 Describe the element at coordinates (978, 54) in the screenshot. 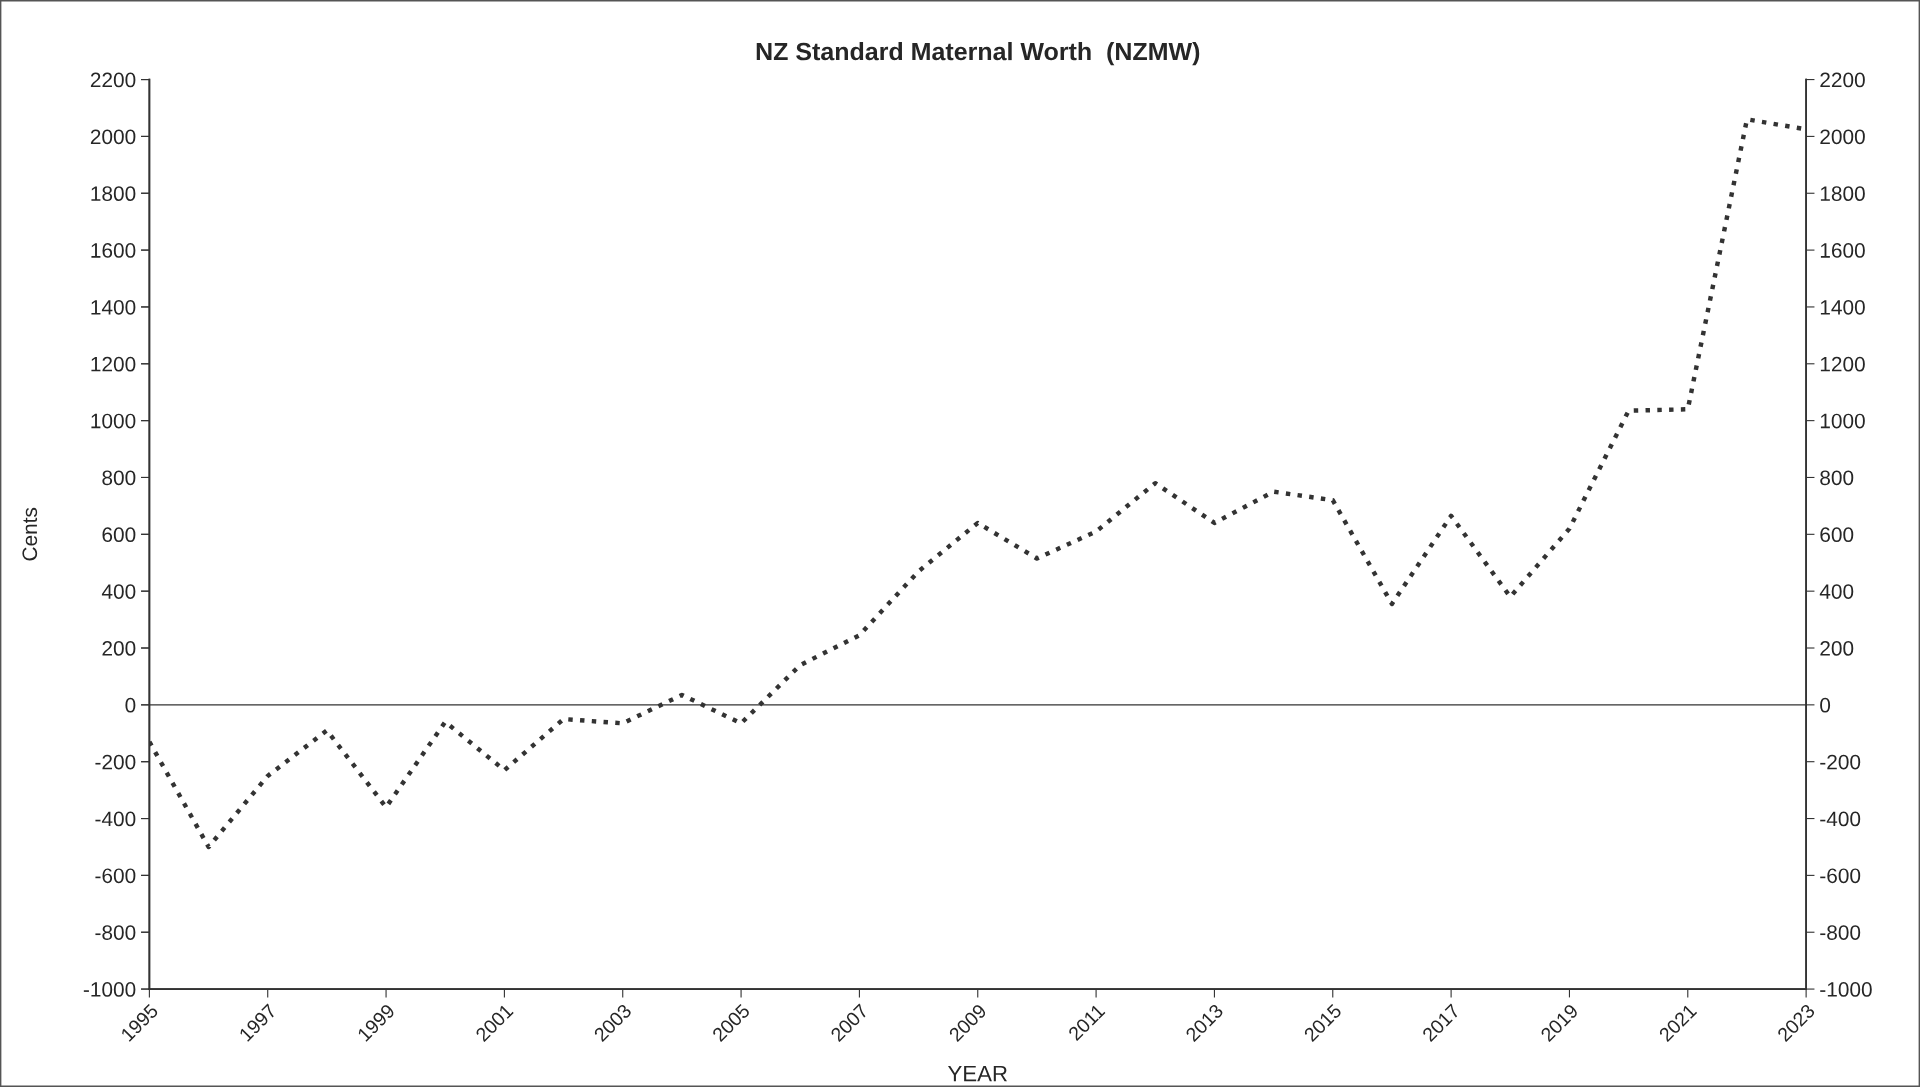

I see `chart-title: NZ Standard Maternal Worth (NZMW)` at that location.